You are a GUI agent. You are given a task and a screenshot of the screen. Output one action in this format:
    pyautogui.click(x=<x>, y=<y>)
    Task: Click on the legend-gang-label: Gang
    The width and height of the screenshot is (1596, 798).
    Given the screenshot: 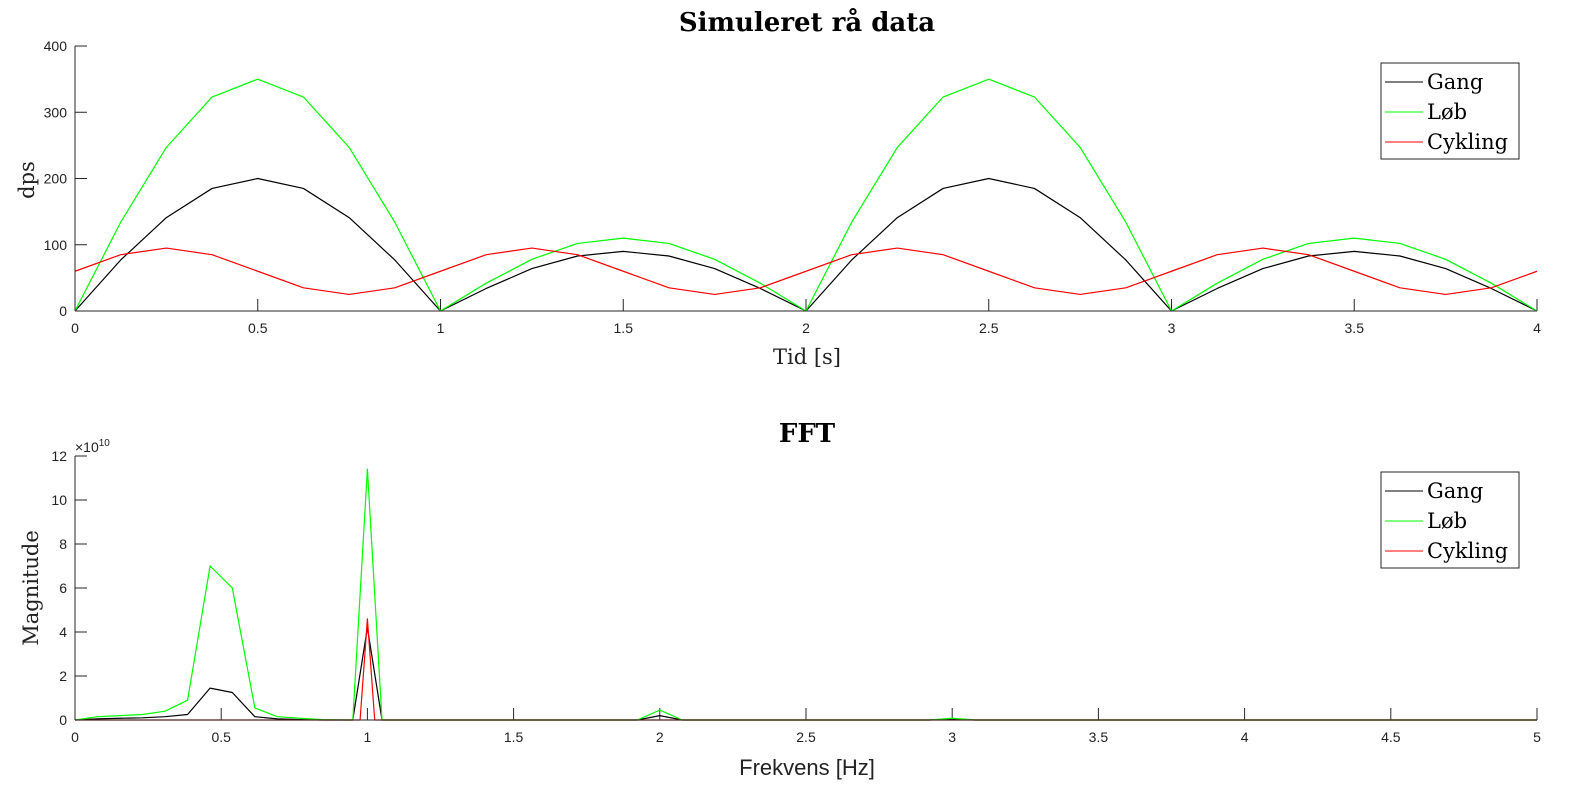 What is the action you would take?
    pyautogui.click(x=1455, y=82)
    